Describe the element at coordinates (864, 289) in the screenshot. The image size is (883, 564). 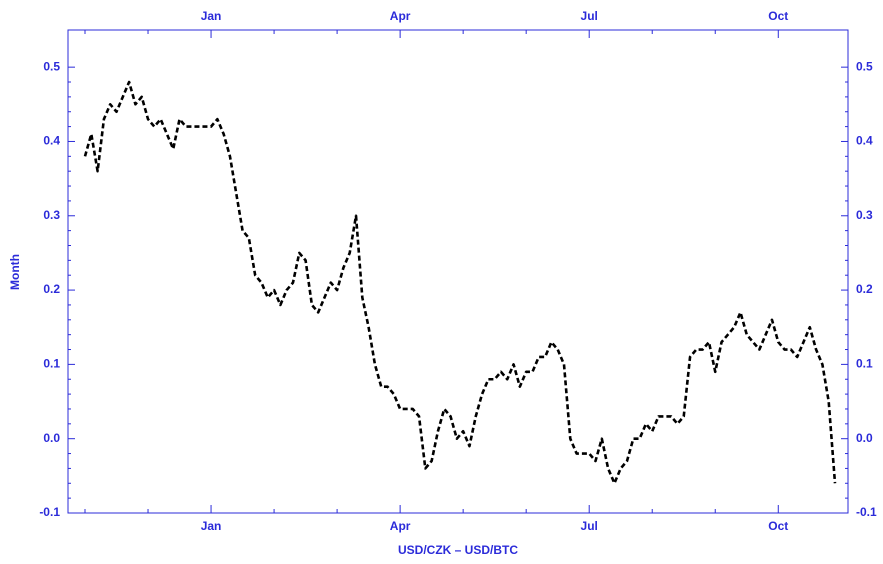
I see `y2-tick-label: 0.2` at that location.